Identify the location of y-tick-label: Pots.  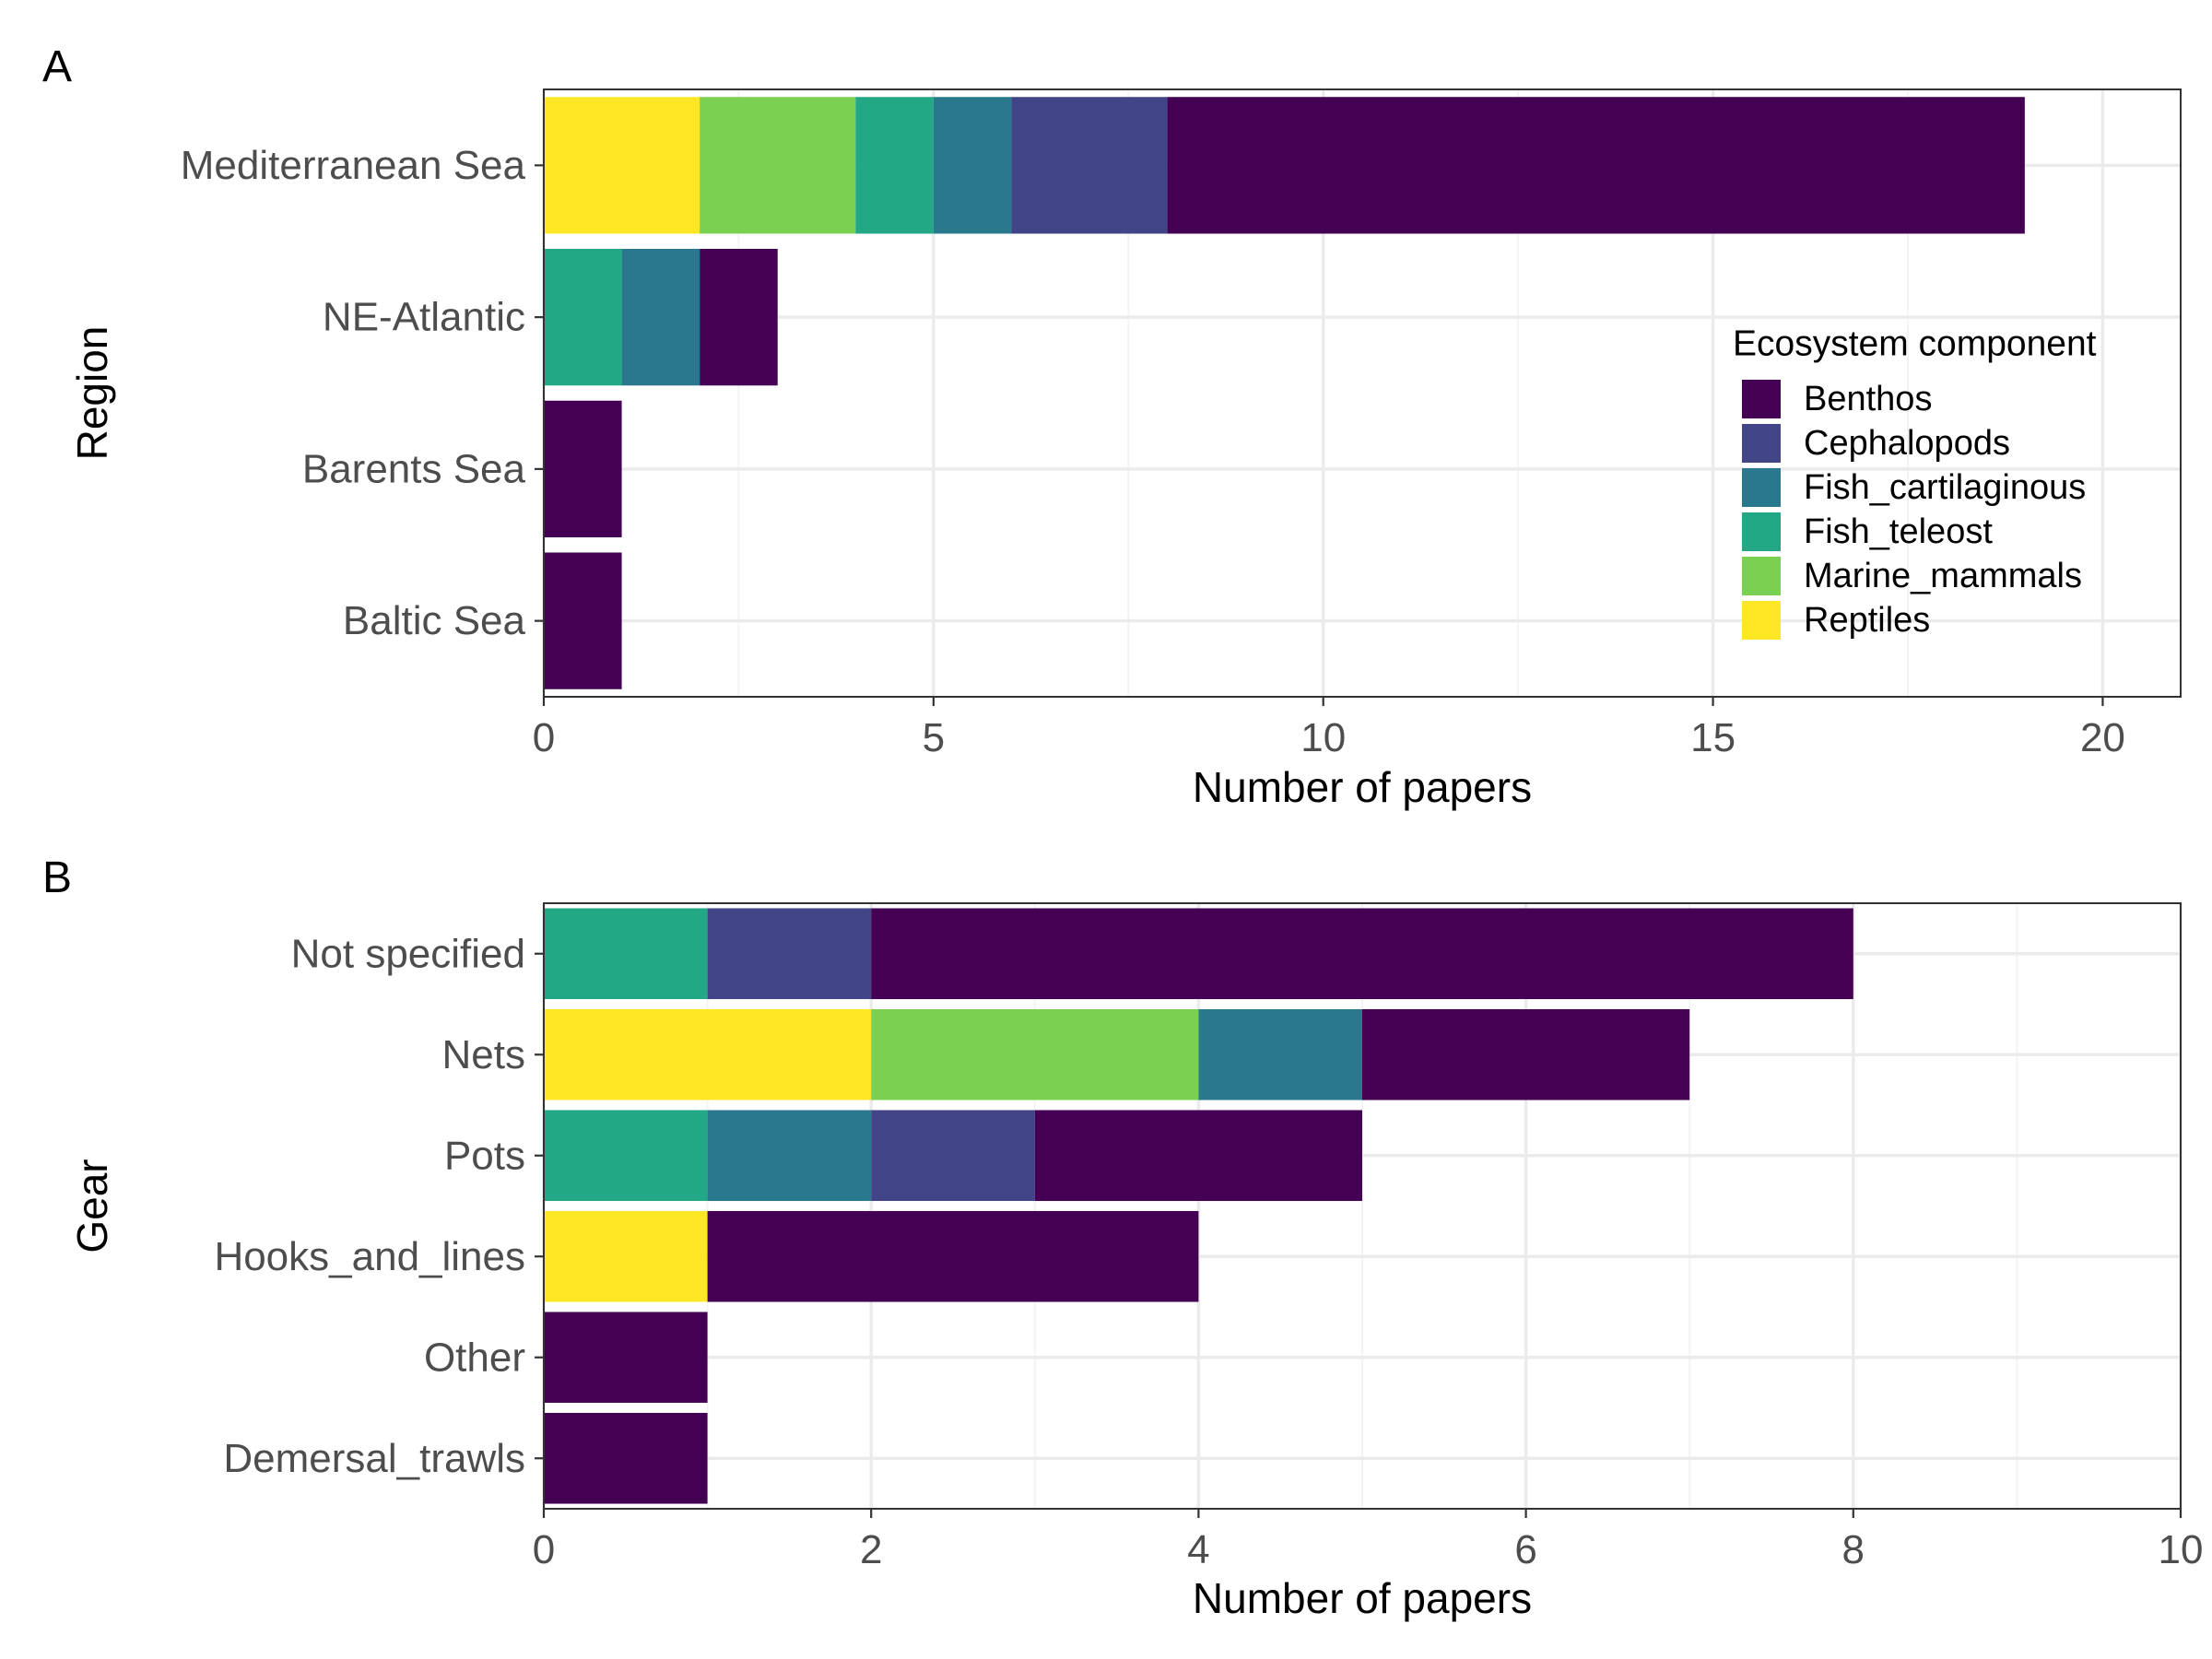
(484, 1155).